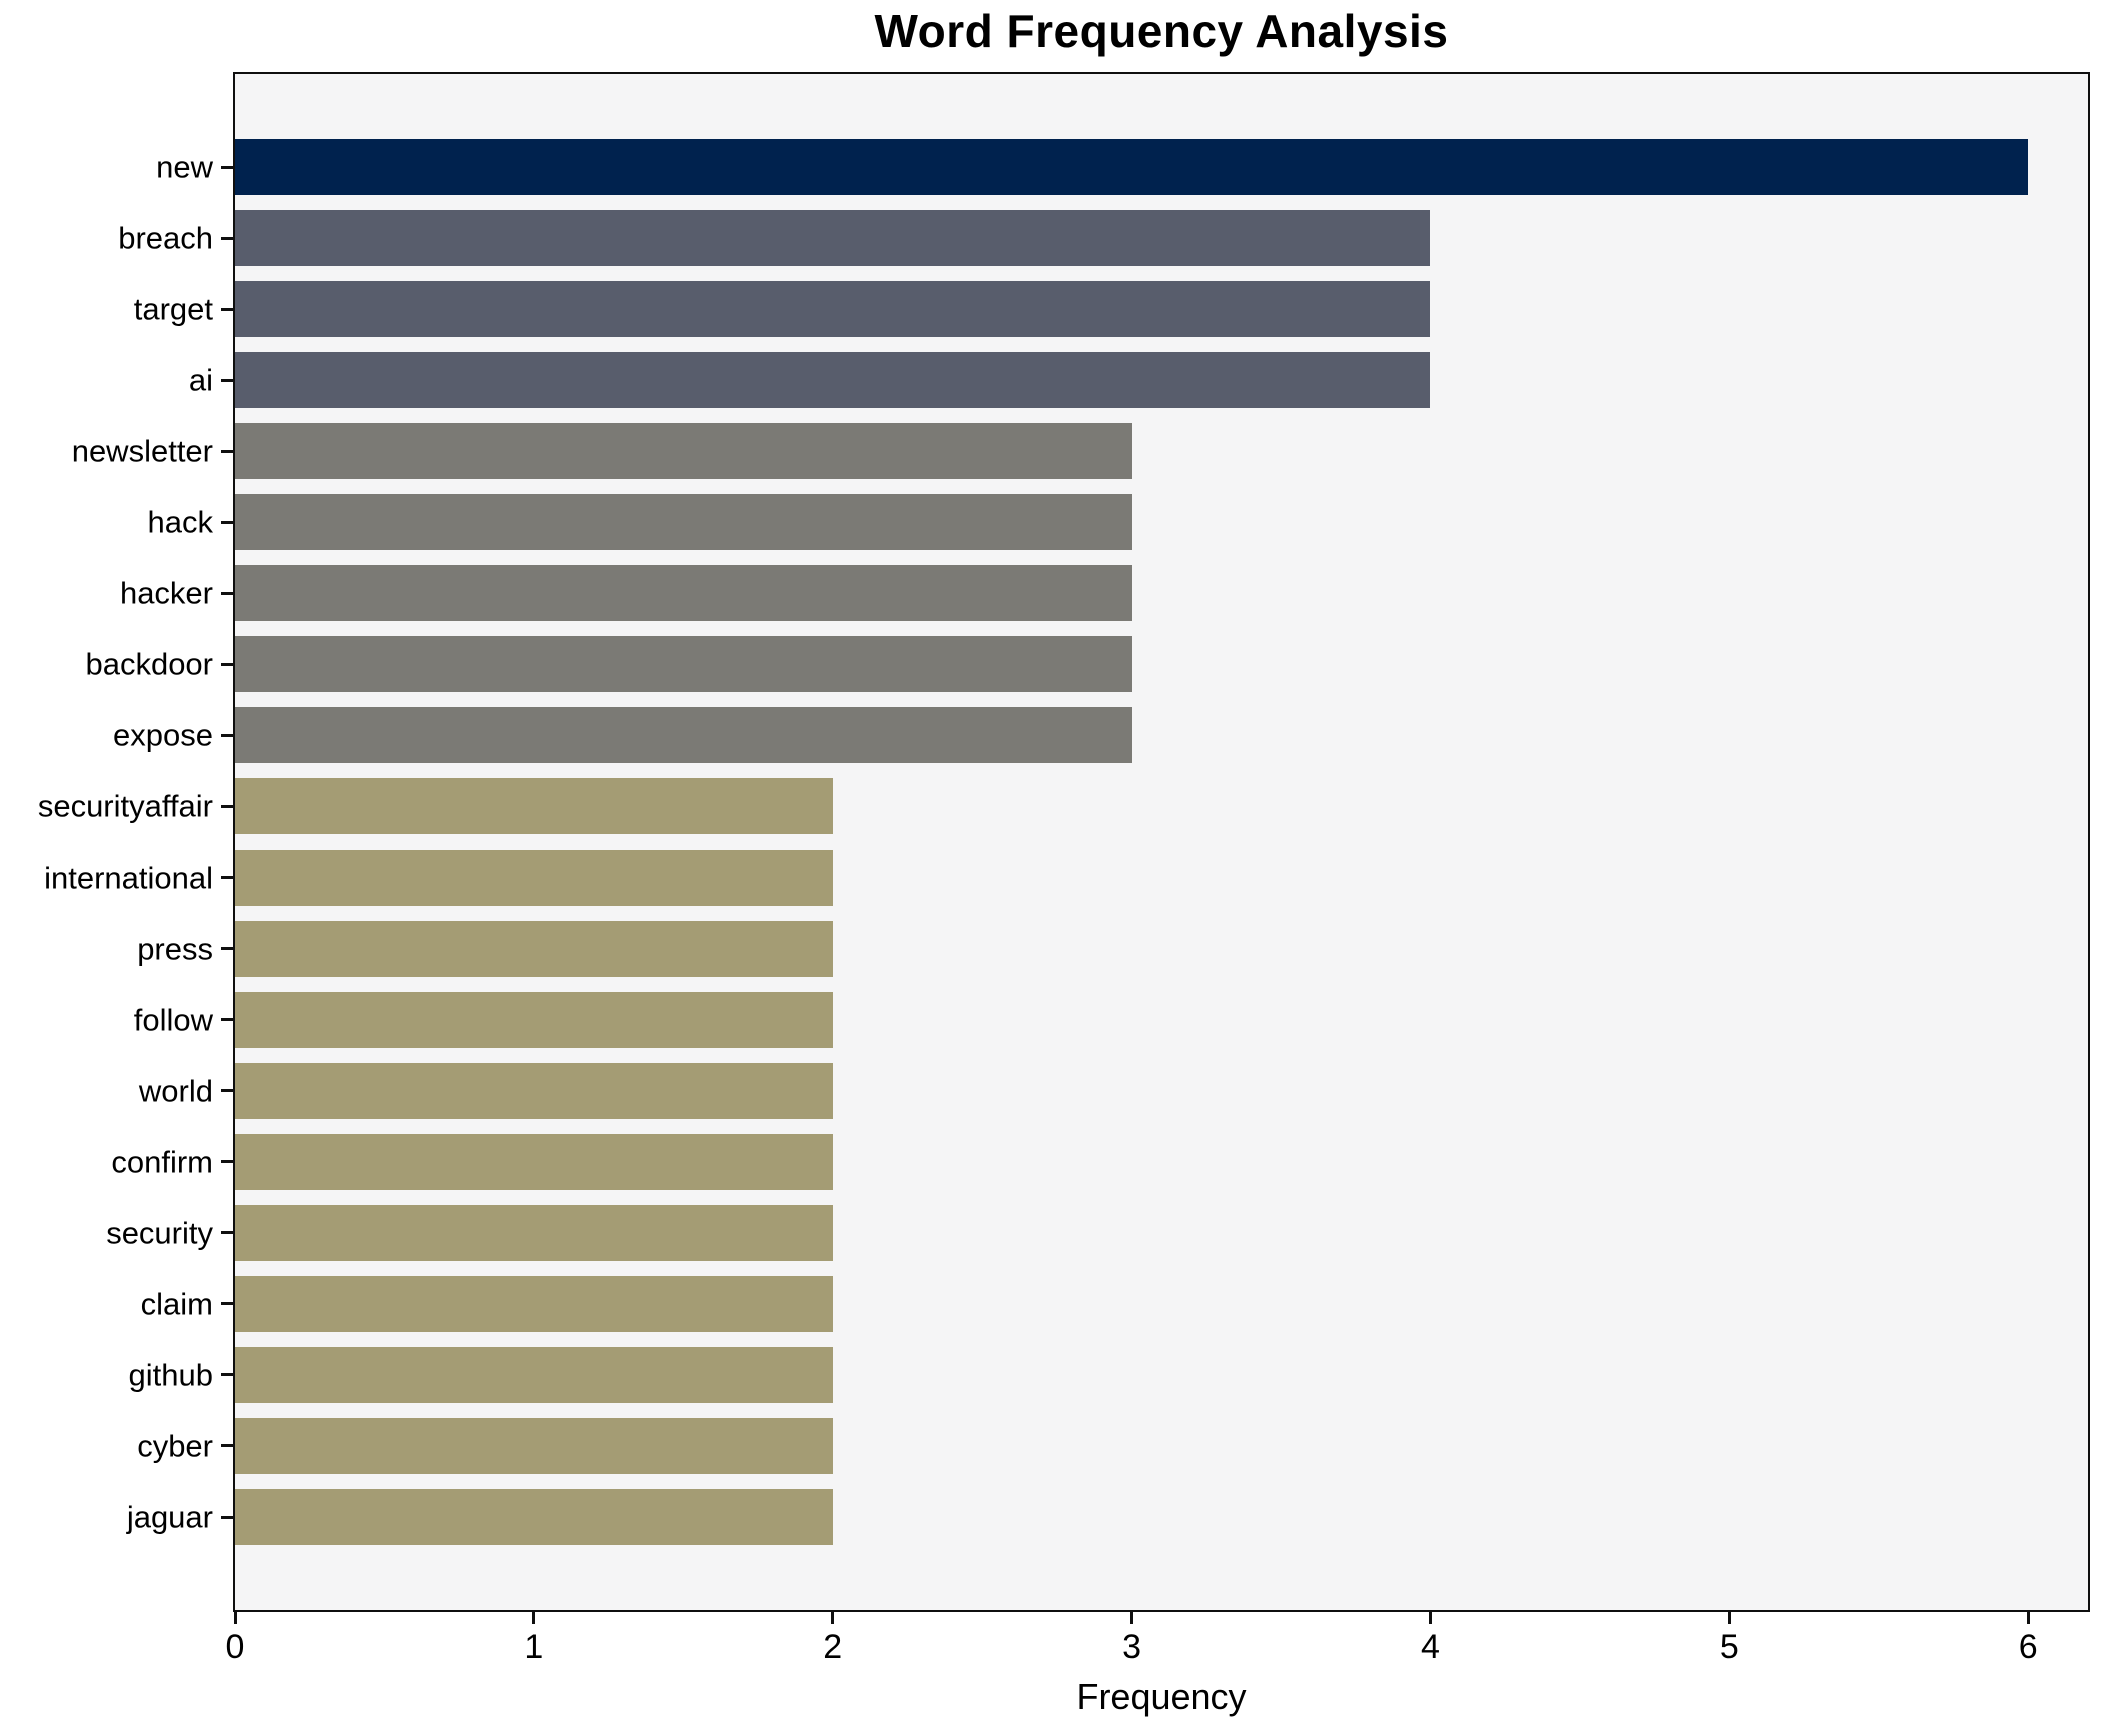  What do you see at coordinates (1132, 1647) in the screenshot?
I see `x-tick-label-3: 3` at bounding box center [1132, 1647].